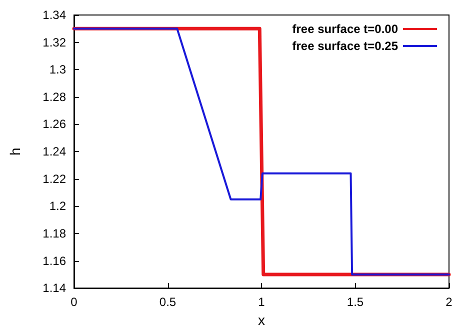  What do you see at coordinates (54, 97) in the screenshot?
I see `y-tick-label: 1.28` at bounding box center [54, 97].